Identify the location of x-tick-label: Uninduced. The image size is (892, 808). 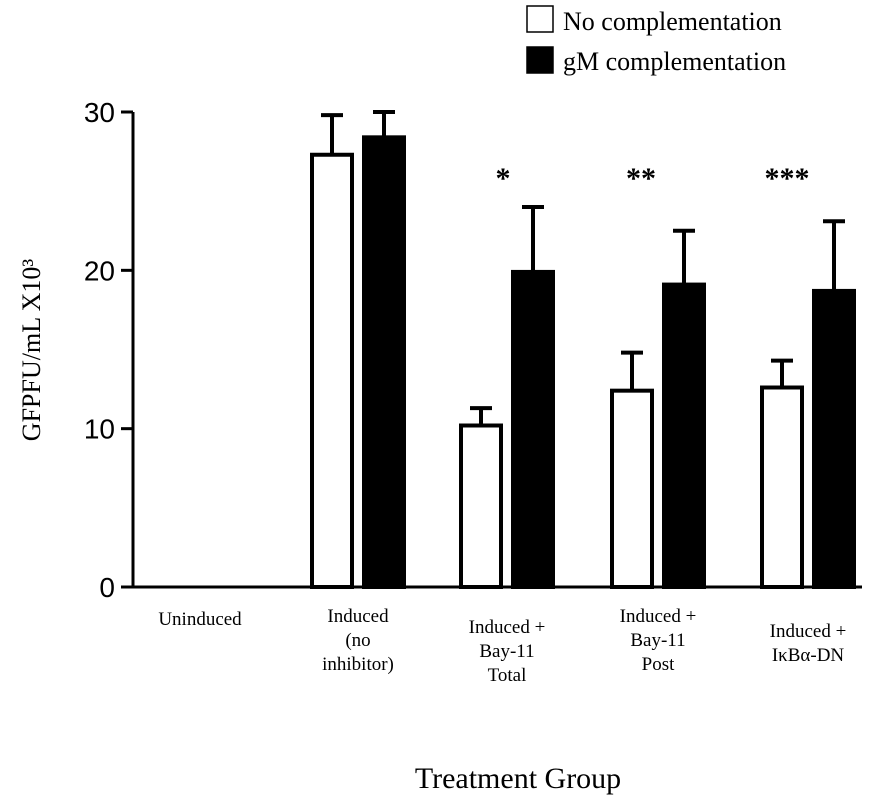
(200, 619).